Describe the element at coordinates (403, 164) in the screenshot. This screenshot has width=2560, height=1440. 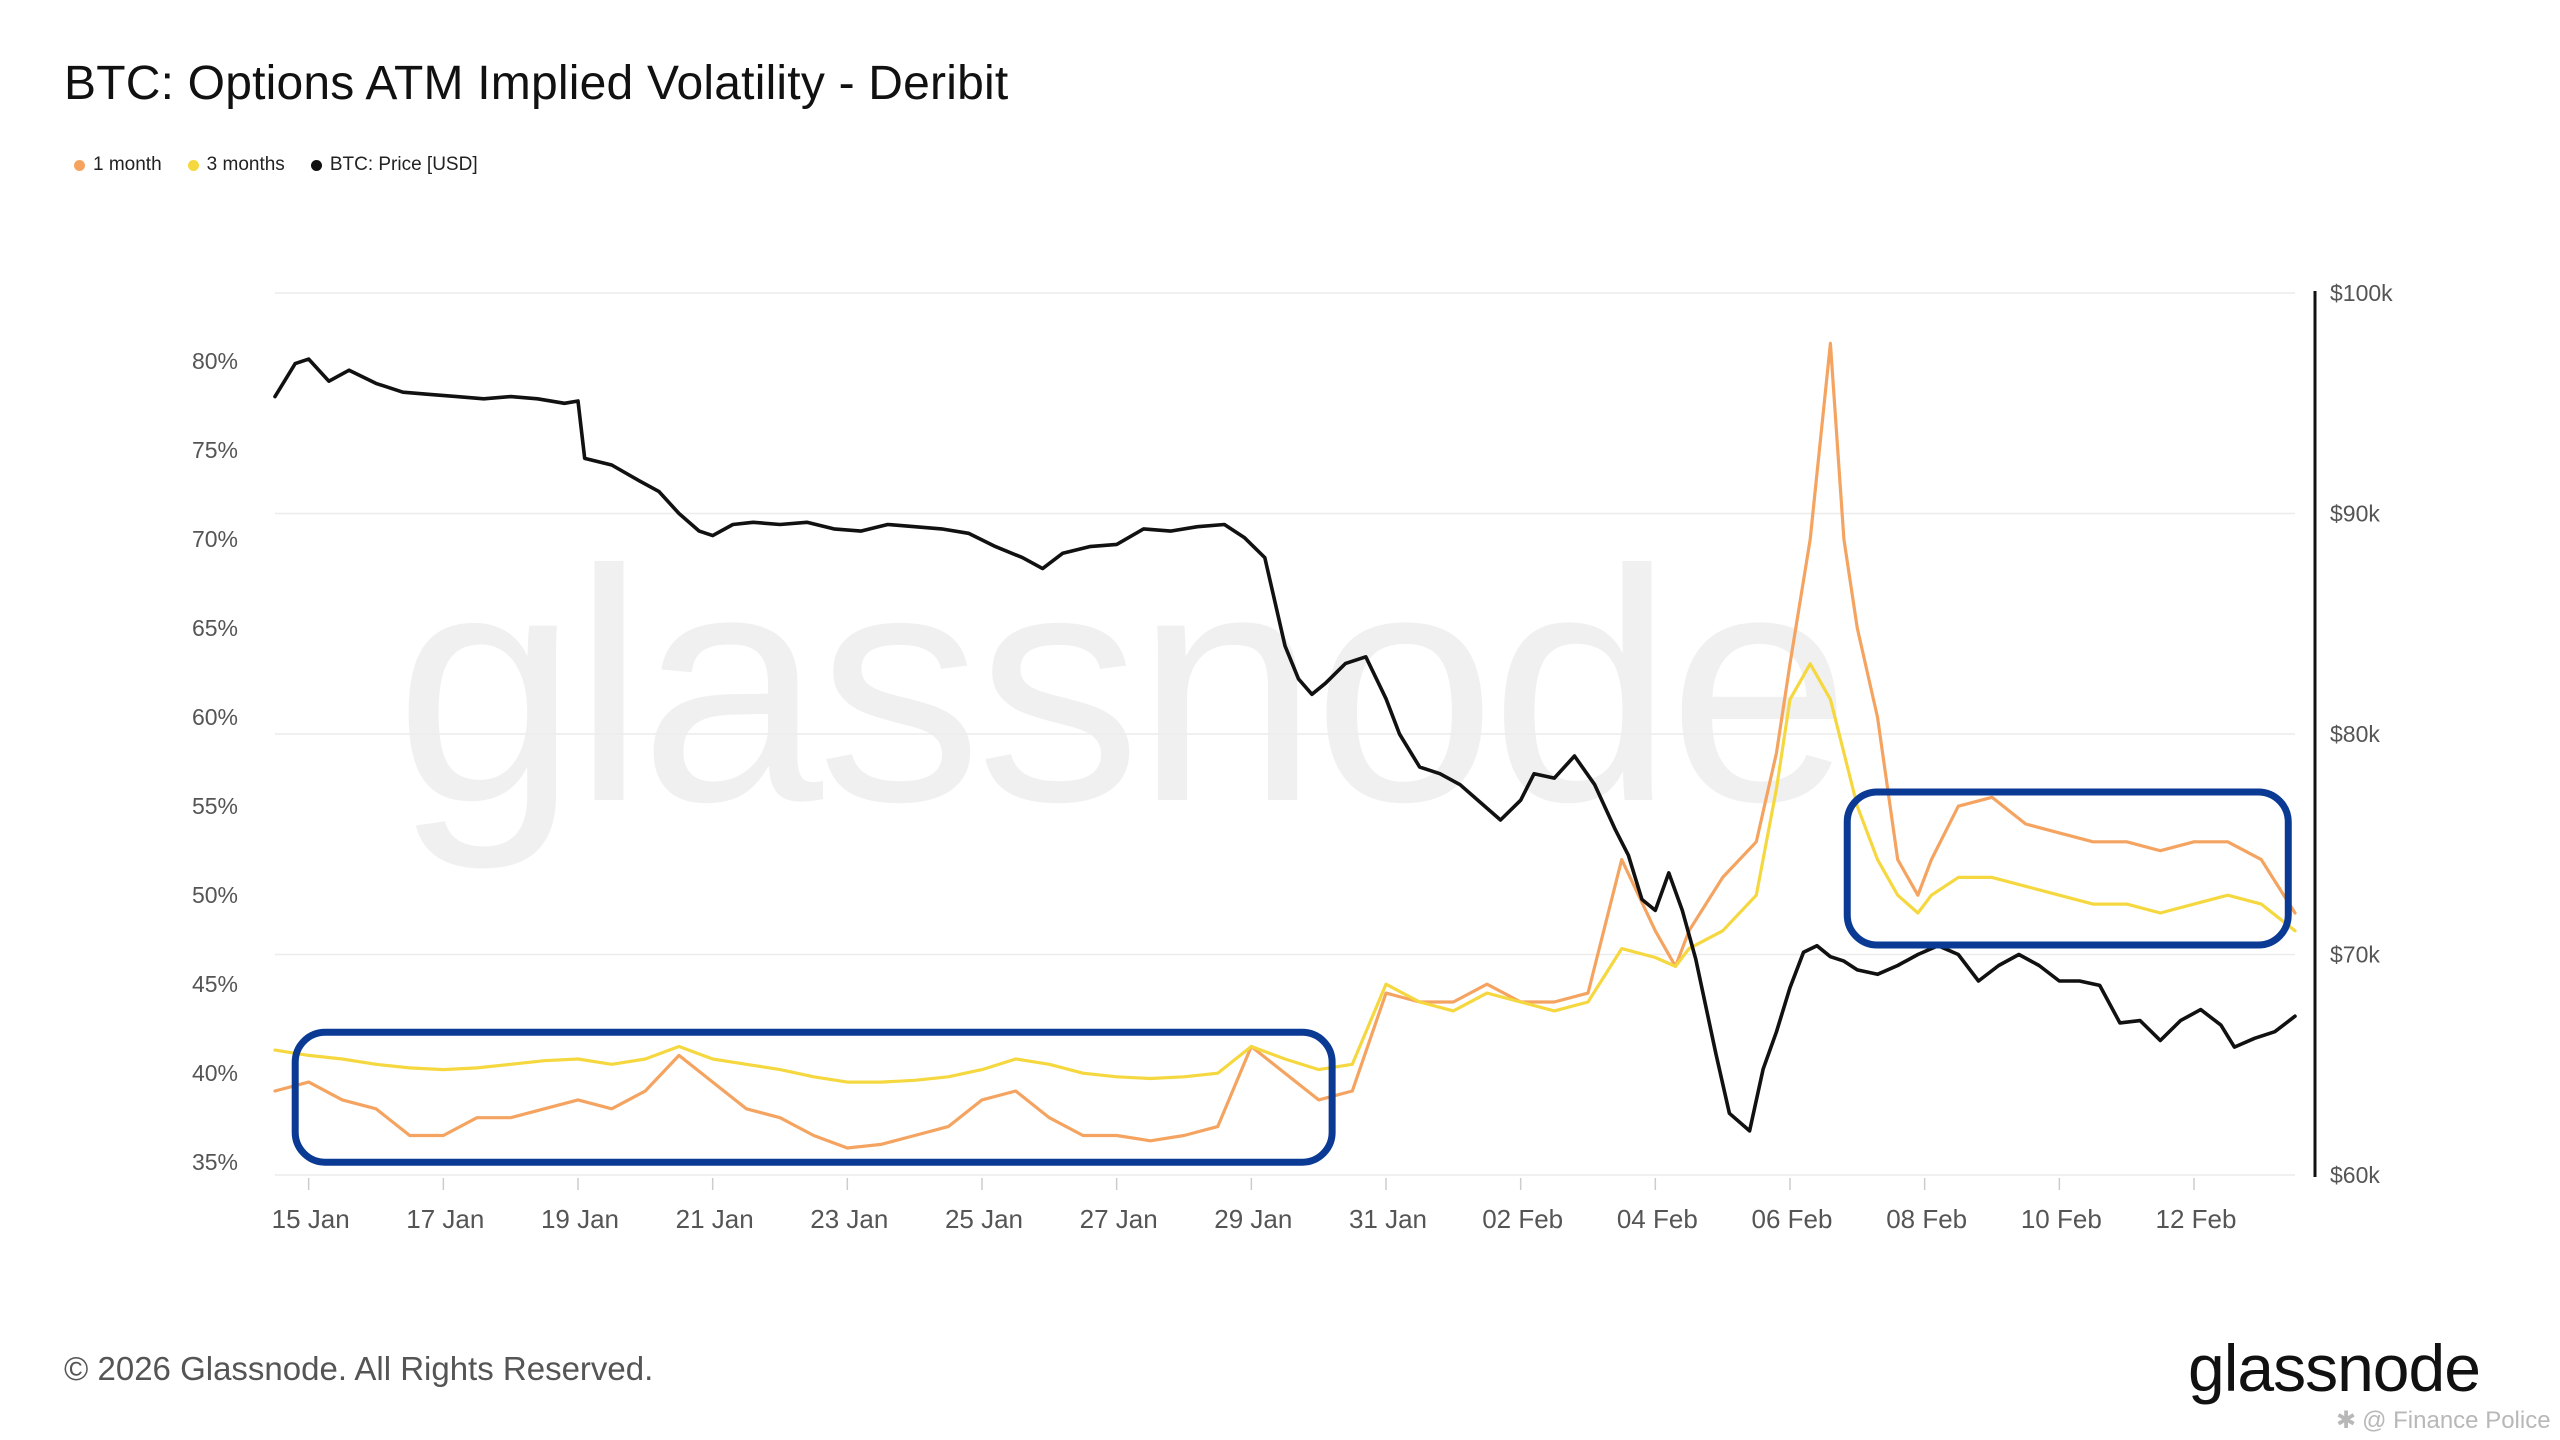
I see `legend-label-btc-price: BTC: Price [USD]` at that location.